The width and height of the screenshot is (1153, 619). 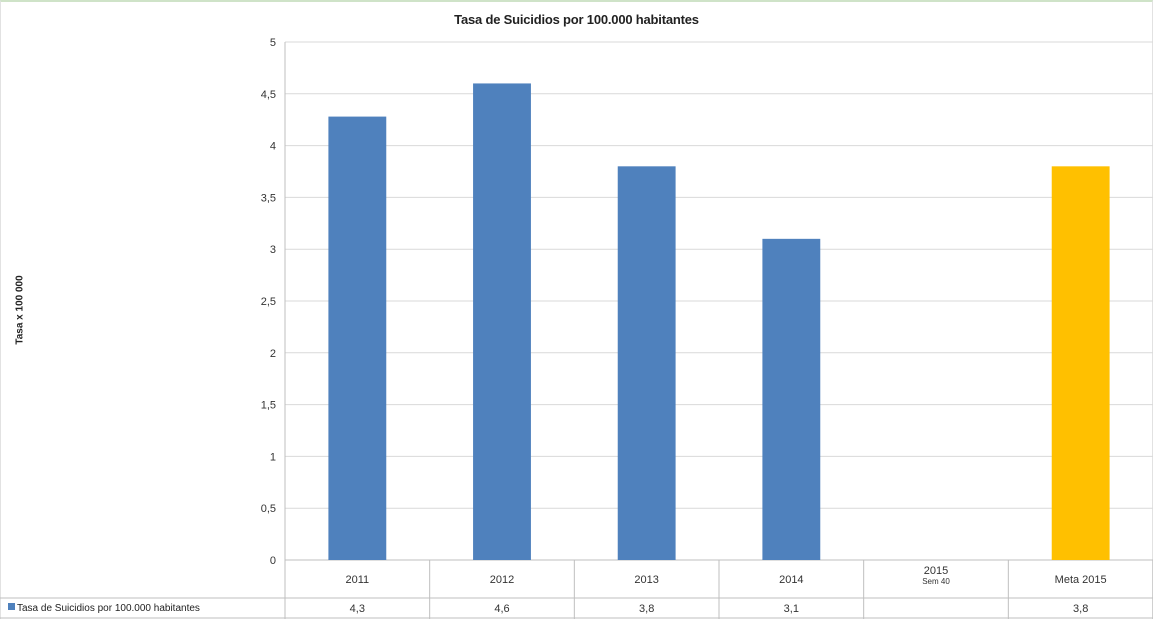 I want to click on y-tick-label: 1, so click(x=273, y=457).